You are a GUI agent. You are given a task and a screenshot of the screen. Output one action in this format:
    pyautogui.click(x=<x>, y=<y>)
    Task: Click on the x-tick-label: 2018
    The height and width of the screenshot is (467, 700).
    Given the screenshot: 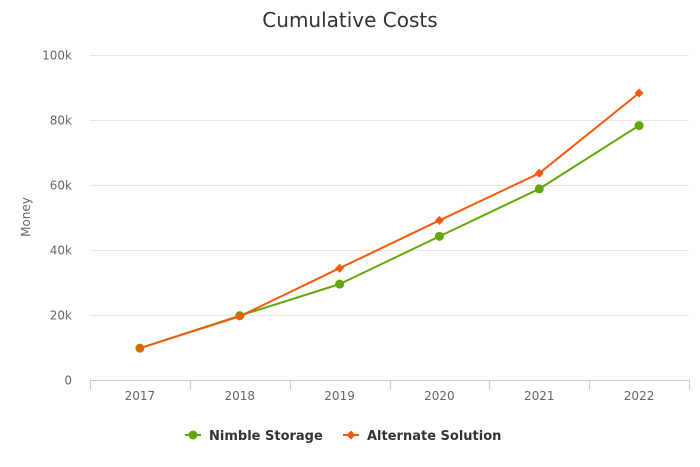 What is the action you would take?
    pyautogui.click(x=239, y=396)
    